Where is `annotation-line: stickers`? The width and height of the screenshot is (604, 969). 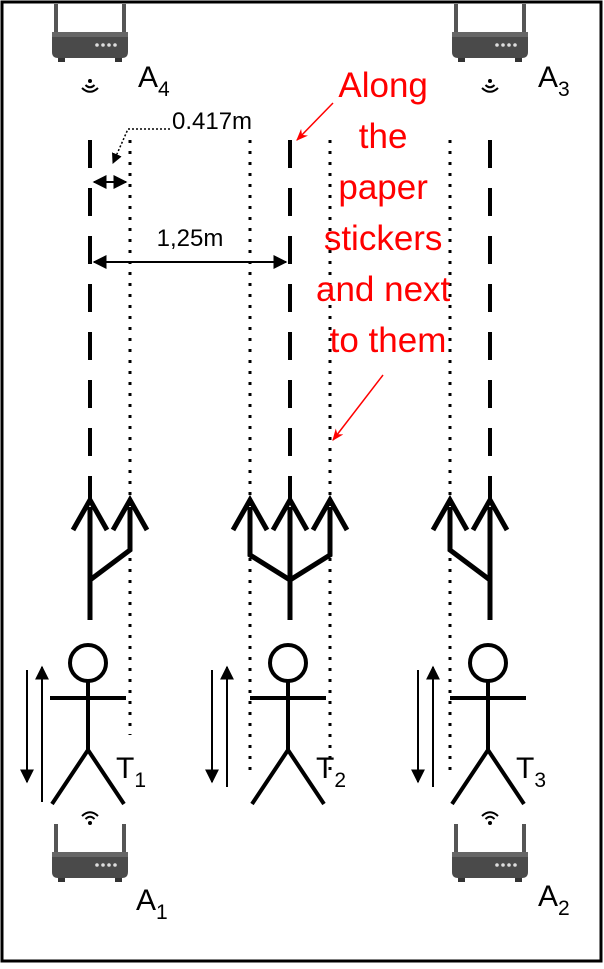 annotation-line: stickers is located at coordinates (383, 238).